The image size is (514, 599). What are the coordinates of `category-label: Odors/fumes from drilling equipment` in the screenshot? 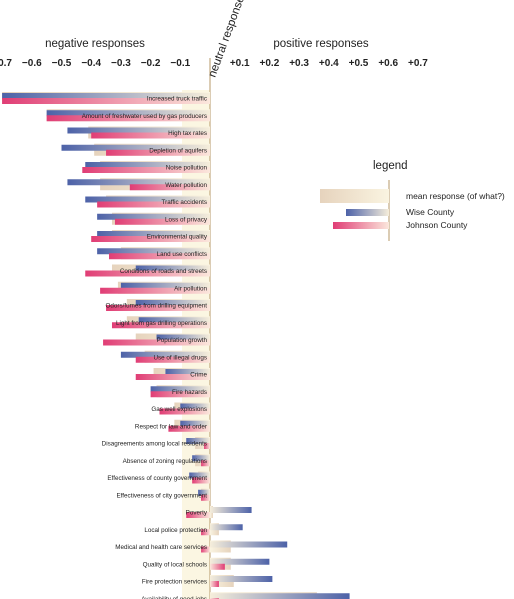 It's located at (157, 306).